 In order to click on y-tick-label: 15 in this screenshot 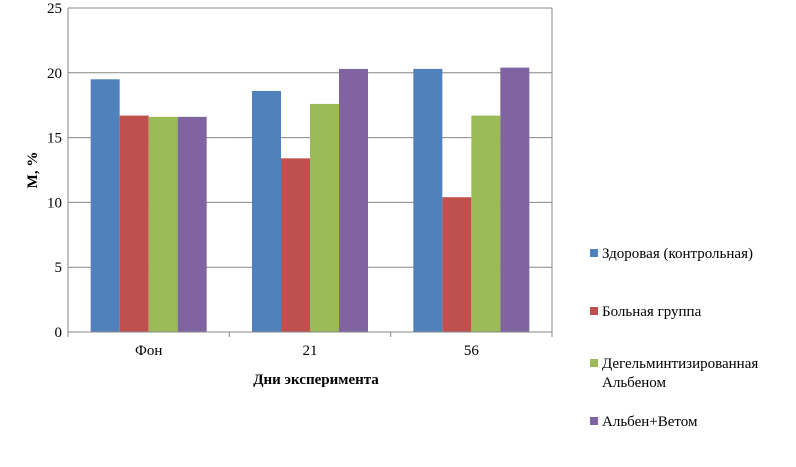, I will do `click(54, 139)`.